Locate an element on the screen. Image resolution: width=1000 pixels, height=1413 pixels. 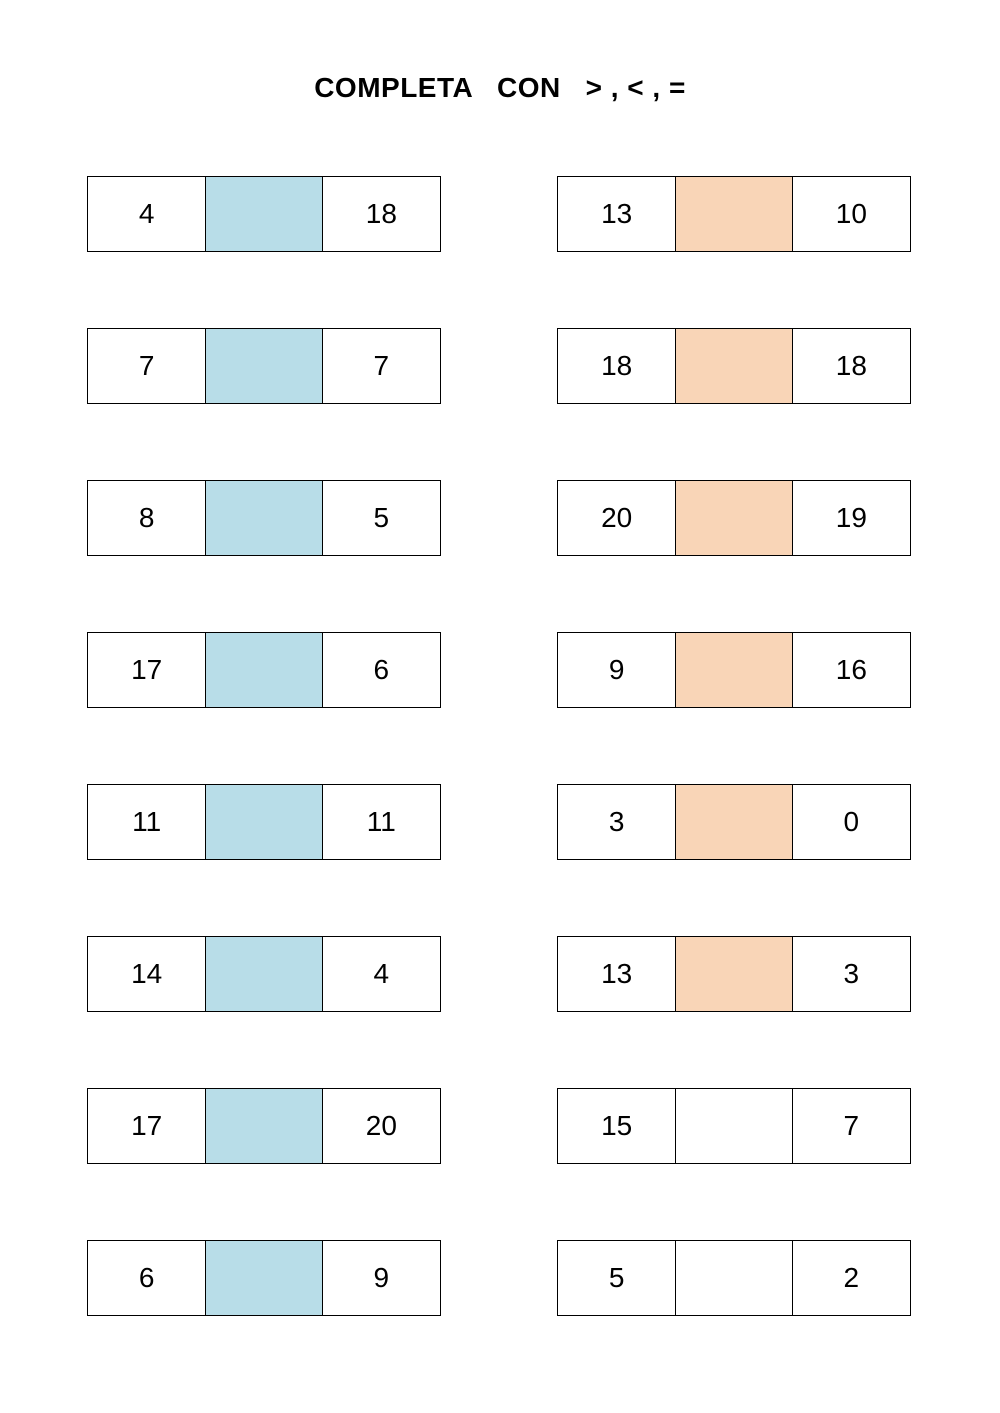
right-number: 16 is located at coordinates (851, 669).